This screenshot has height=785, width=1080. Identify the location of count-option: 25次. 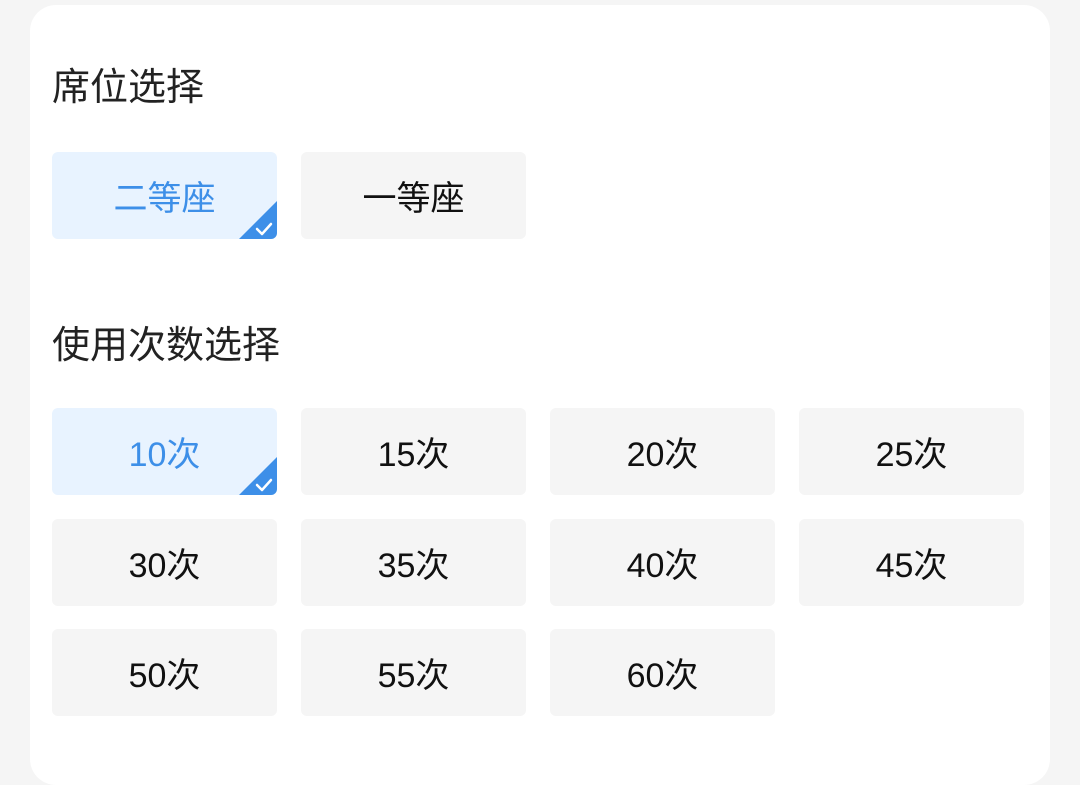
(911, 451).